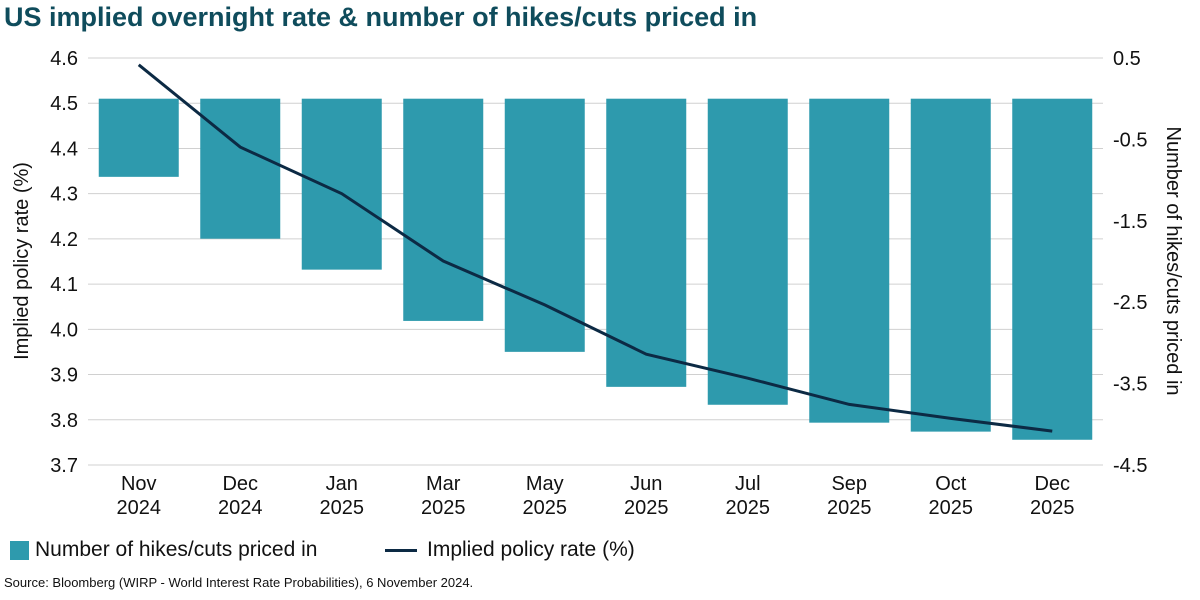 This screenshot has width=1200, height=600. What do you see at coordinates (342, 484) in the screenshot?
I see `x-tick-label-month: Jan` at bounding box center [342, 484].